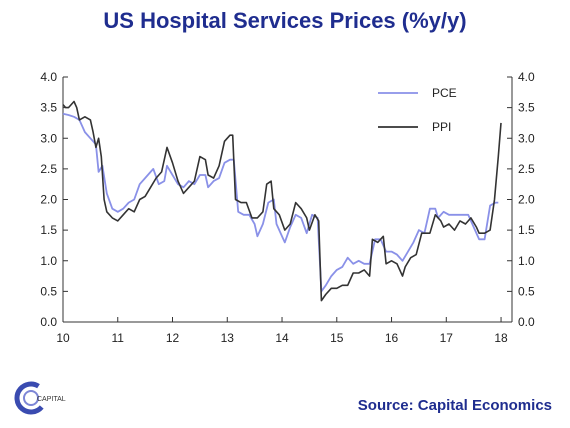  Describe the element at coordinates (48, 200) in the screenshot. I see `y-tick-label-left: 2.0` at that location.